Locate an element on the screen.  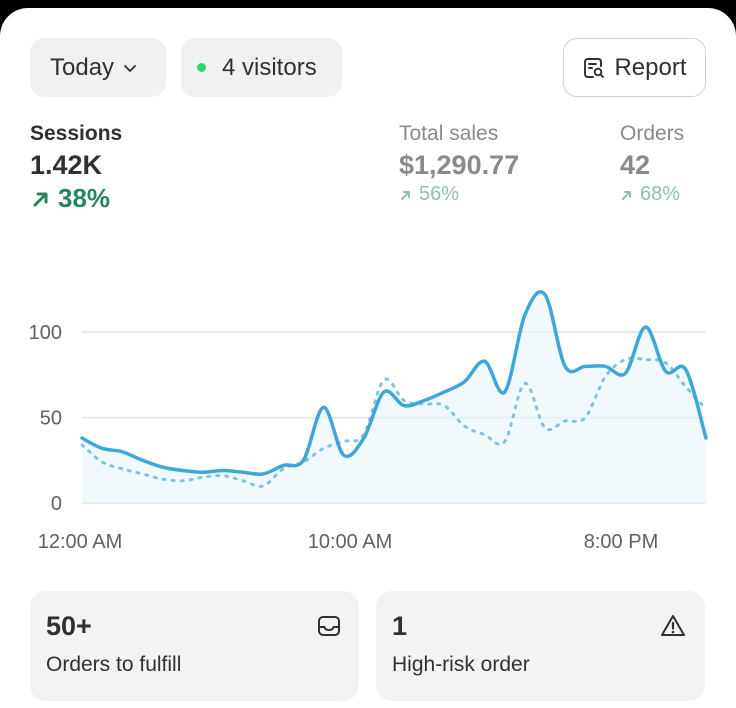
y-tick-label: 100 is located at coordinates (45, 333).